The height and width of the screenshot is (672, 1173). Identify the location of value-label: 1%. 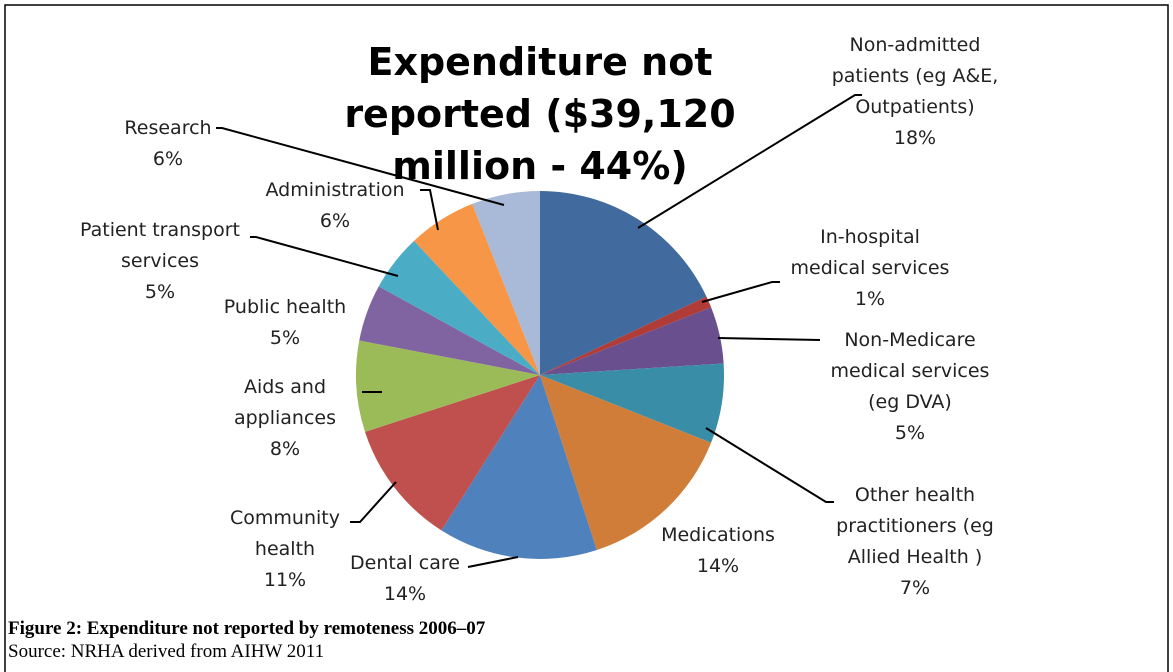
(870, 299).